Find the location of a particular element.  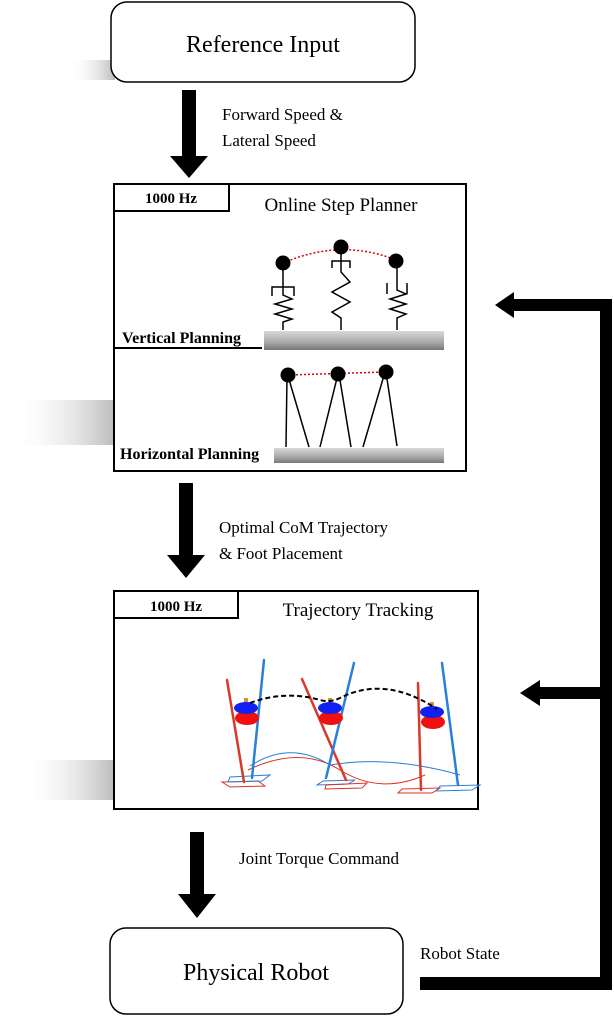

arrow-label: Optimal CoM Trajectory is located at coordinates (304, 527).